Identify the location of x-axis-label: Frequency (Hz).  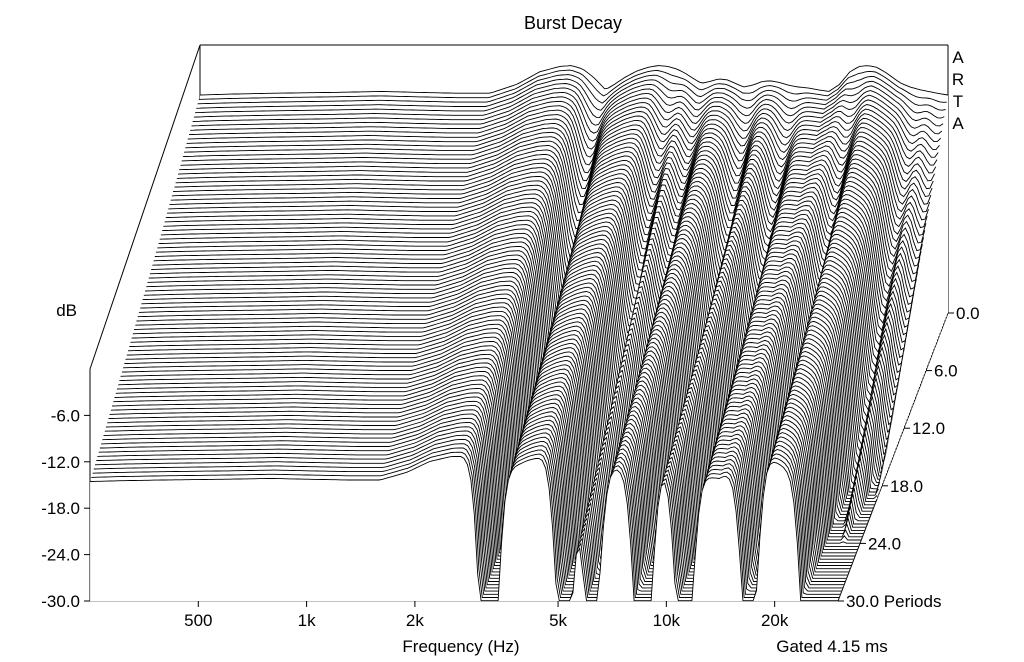
(460, 646).